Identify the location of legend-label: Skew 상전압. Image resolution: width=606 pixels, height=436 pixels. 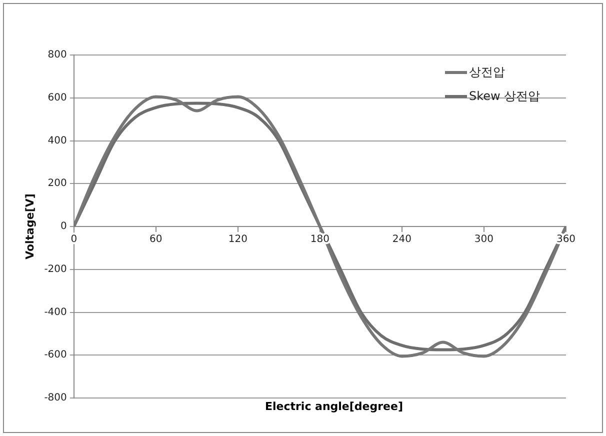
(504, 96).